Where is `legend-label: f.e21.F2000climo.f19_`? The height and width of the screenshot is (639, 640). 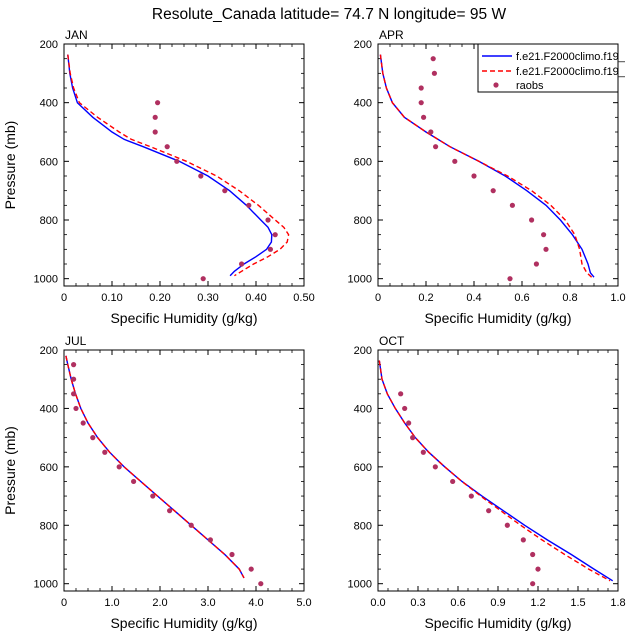 legend-label: f.e21.F2000climo.f19_ is located at coordinates (571, 57).